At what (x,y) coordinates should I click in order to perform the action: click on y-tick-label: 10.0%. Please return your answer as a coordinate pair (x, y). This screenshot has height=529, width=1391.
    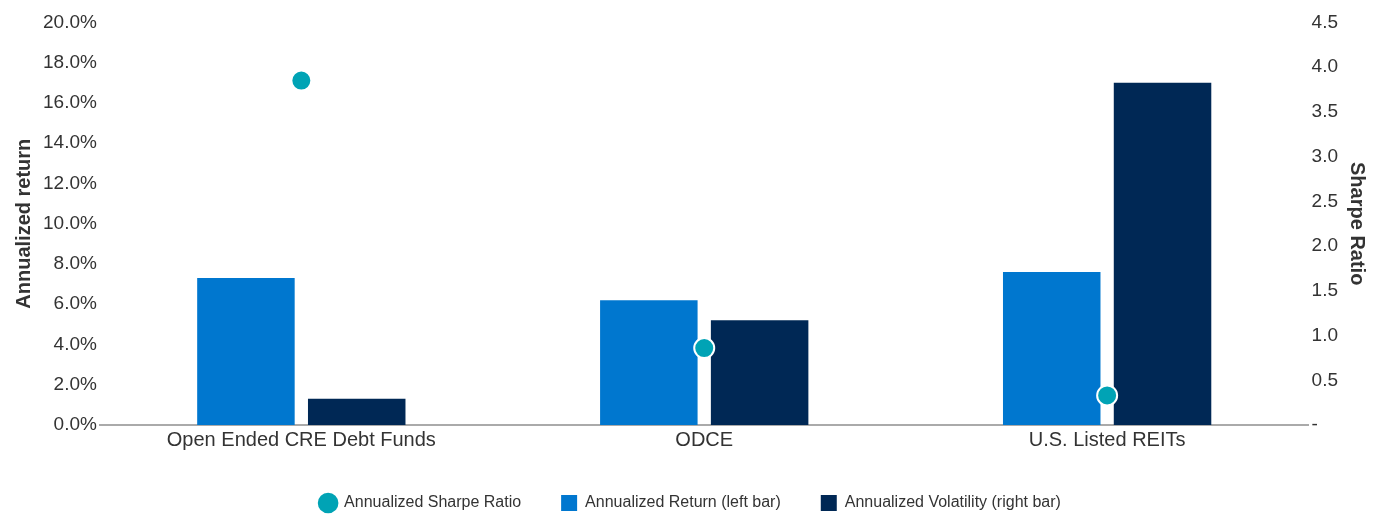
    Looking at the image, I should click on (70, 222).